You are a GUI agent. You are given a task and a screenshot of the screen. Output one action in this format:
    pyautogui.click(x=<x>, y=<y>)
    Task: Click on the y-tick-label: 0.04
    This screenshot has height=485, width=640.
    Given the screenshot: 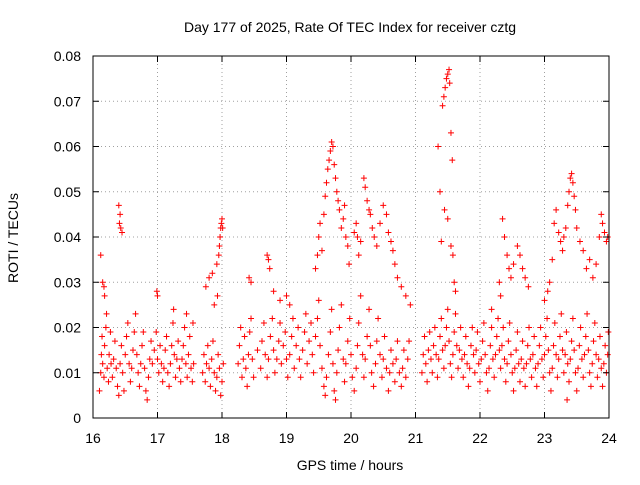 What is the action you would take?
    pyautogui.click(x=67, y=237)
    